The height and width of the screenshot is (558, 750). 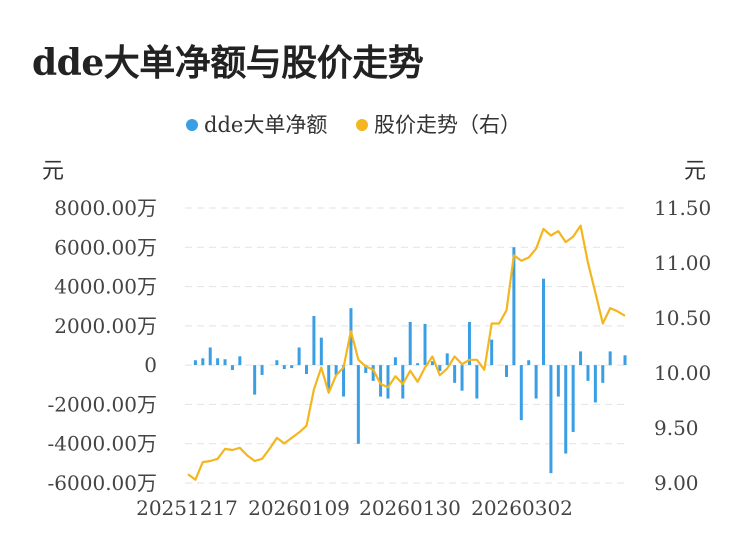 I want to click on x-tick-label: 20251217, so click(x=187, y=508).